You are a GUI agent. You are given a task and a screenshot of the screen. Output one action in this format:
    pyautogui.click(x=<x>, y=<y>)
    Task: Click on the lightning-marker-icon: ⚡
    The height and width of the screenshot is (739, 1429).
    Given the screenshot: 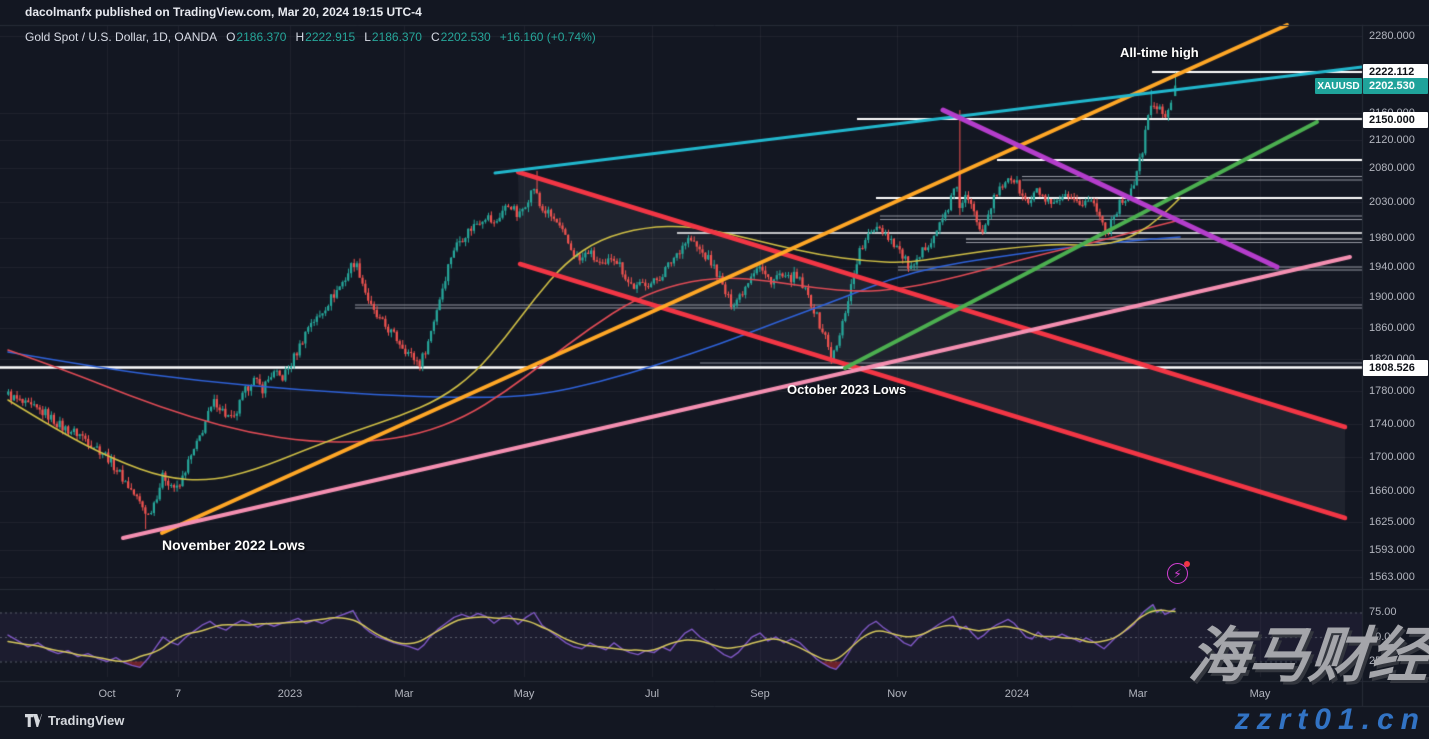 What is the action you would take?
    pyautogui.click(x=1178, y=572)
    